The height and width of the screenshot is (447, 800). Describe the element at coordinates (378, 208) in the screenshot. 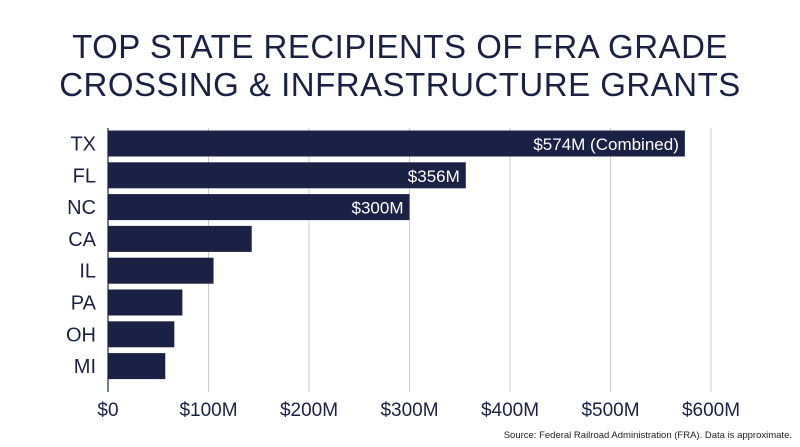

I see `data-label: $300M` at that location.